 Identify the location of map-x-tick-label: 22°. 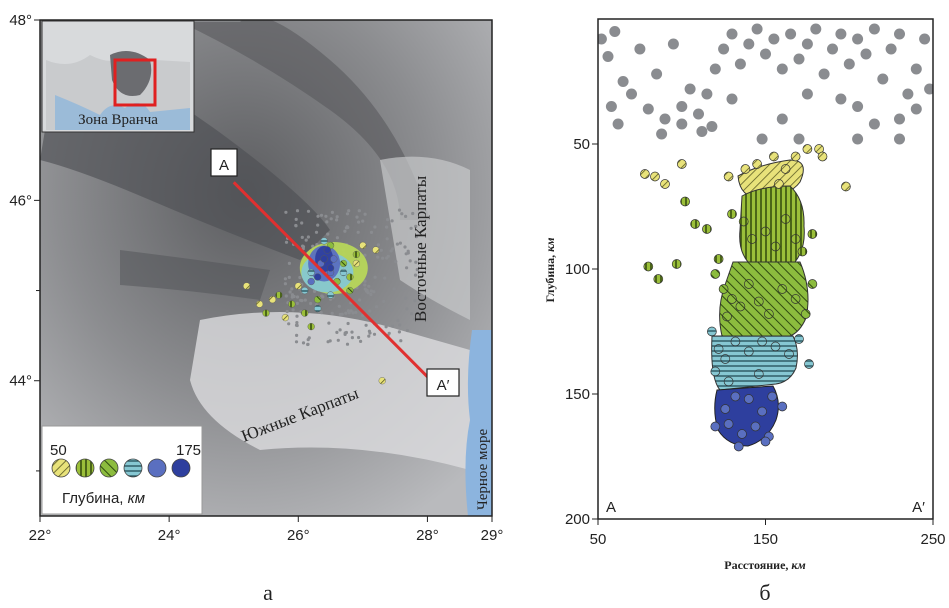
(40, 535).